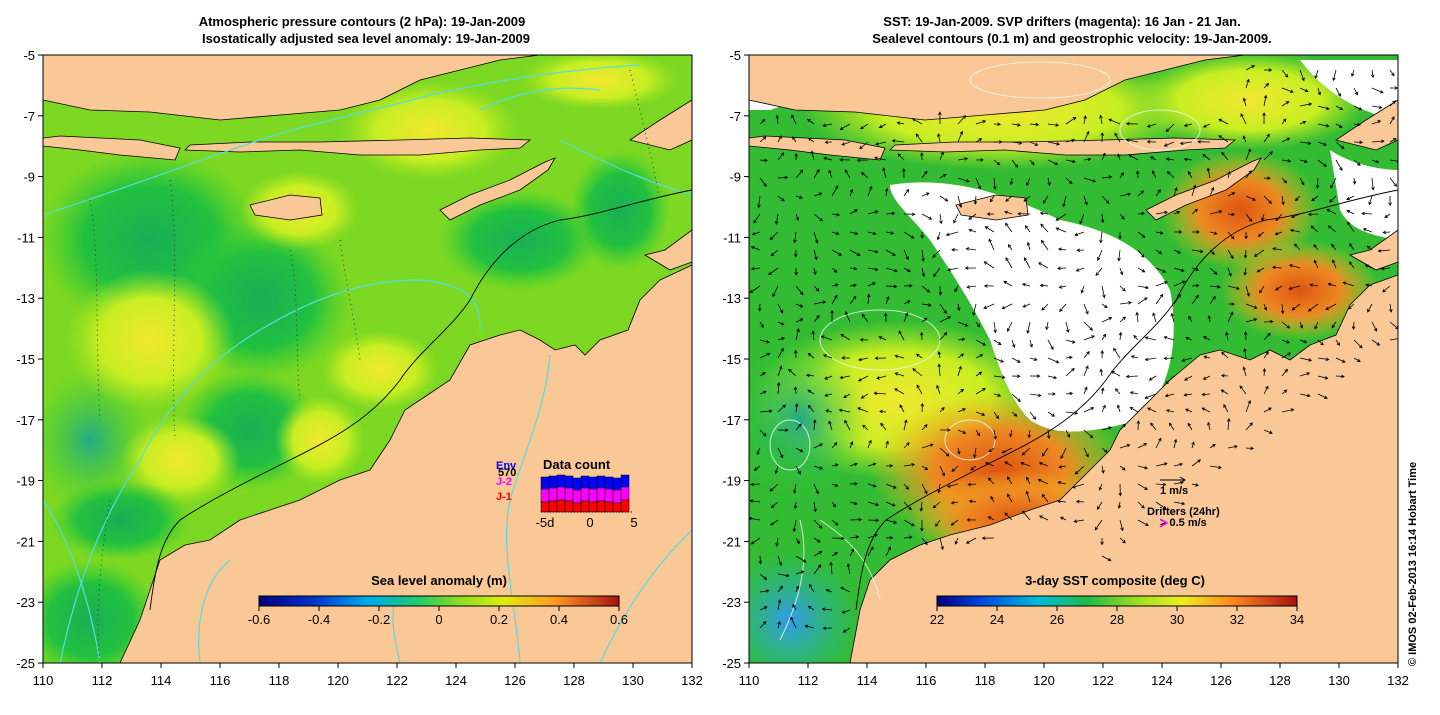  I want to click on right-x-tick-label: 118, so click(985, 680).